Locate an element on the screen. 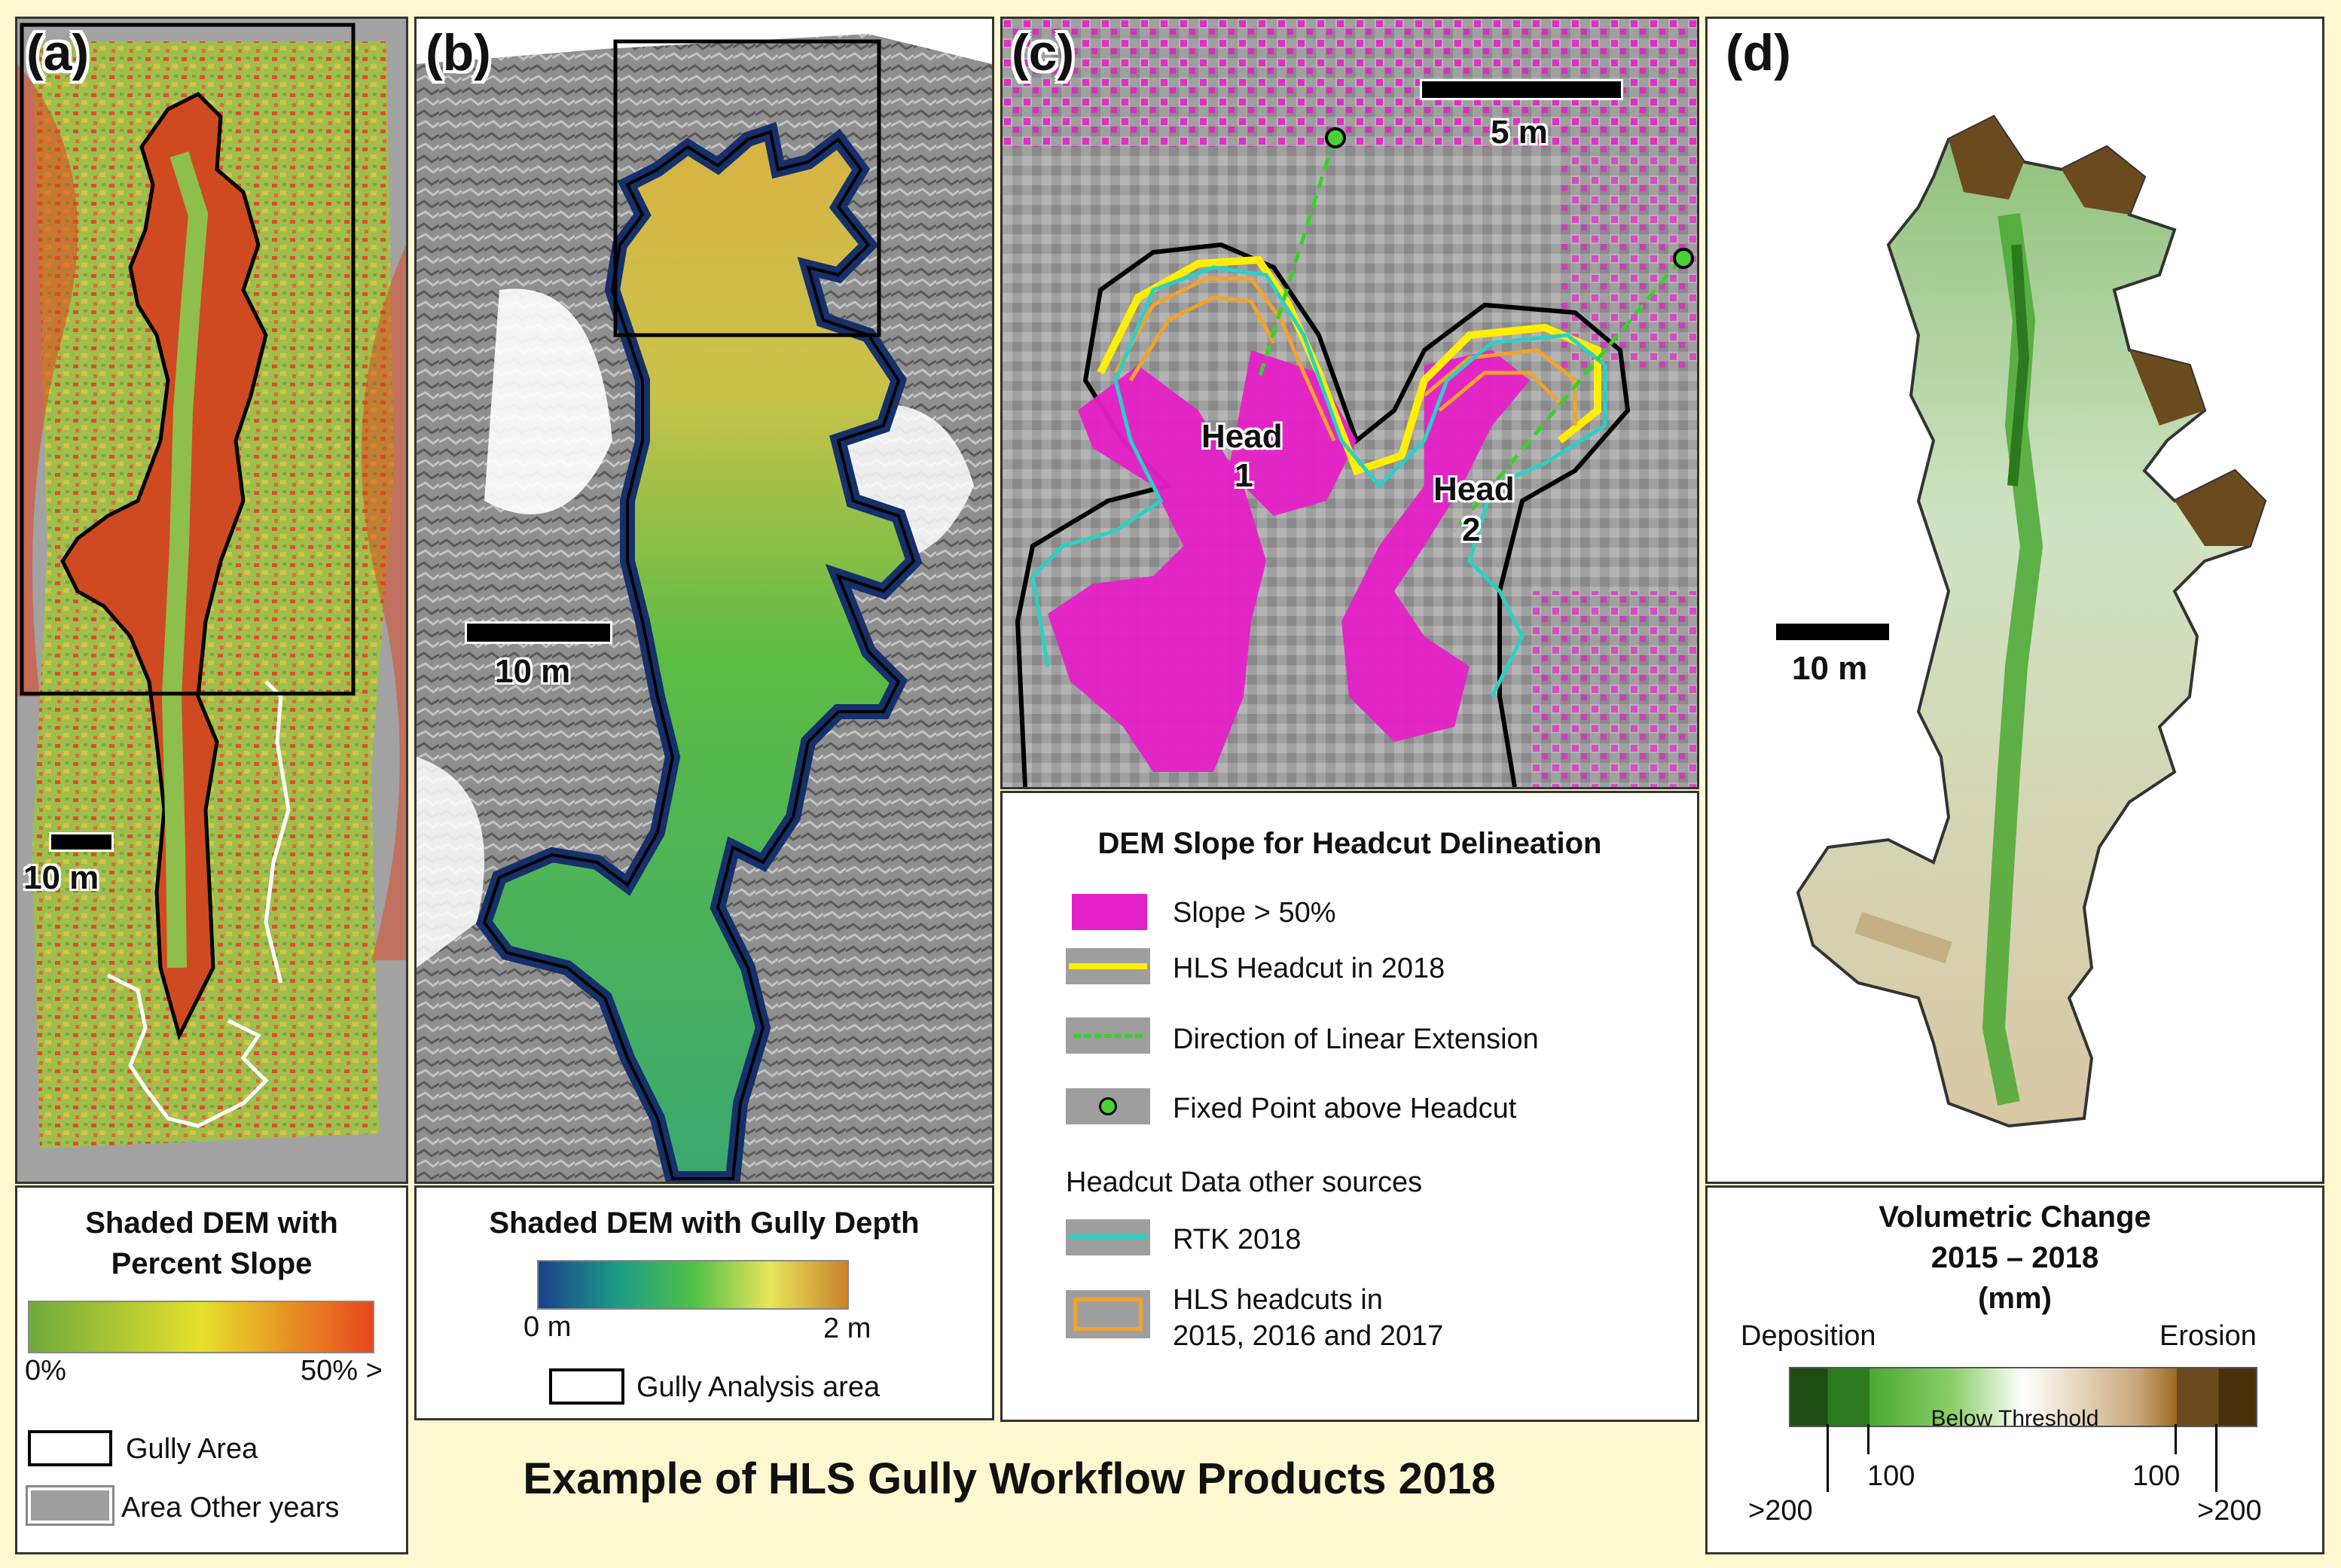 This screenshot has height=1568, width=2341. legend-a-title-line1: Shaded DEM with is located at coordinates (211, 1223).